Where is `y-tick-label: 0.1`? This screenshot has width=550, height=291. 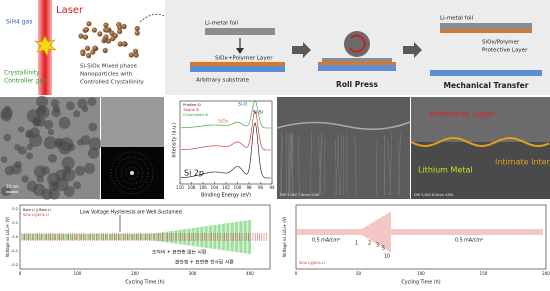 y-tick-label: 0.1 is located at coordinates (15, 223).